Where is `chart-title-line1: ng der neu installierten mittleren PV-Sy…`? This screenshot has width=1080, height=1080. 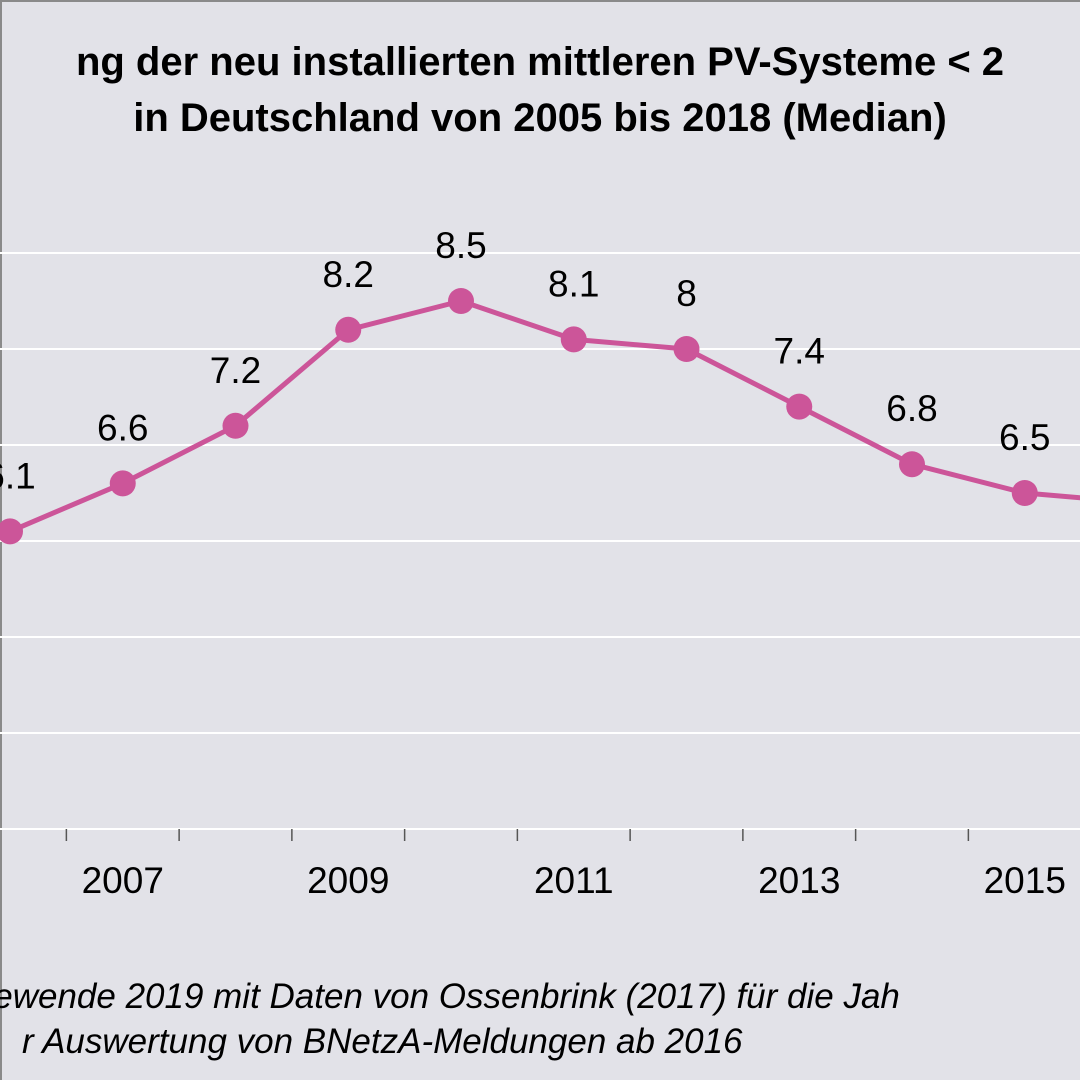 chart-title-line1: ng der neu installierten mittleren PV-Sy… is located at coordinates (540, 62).